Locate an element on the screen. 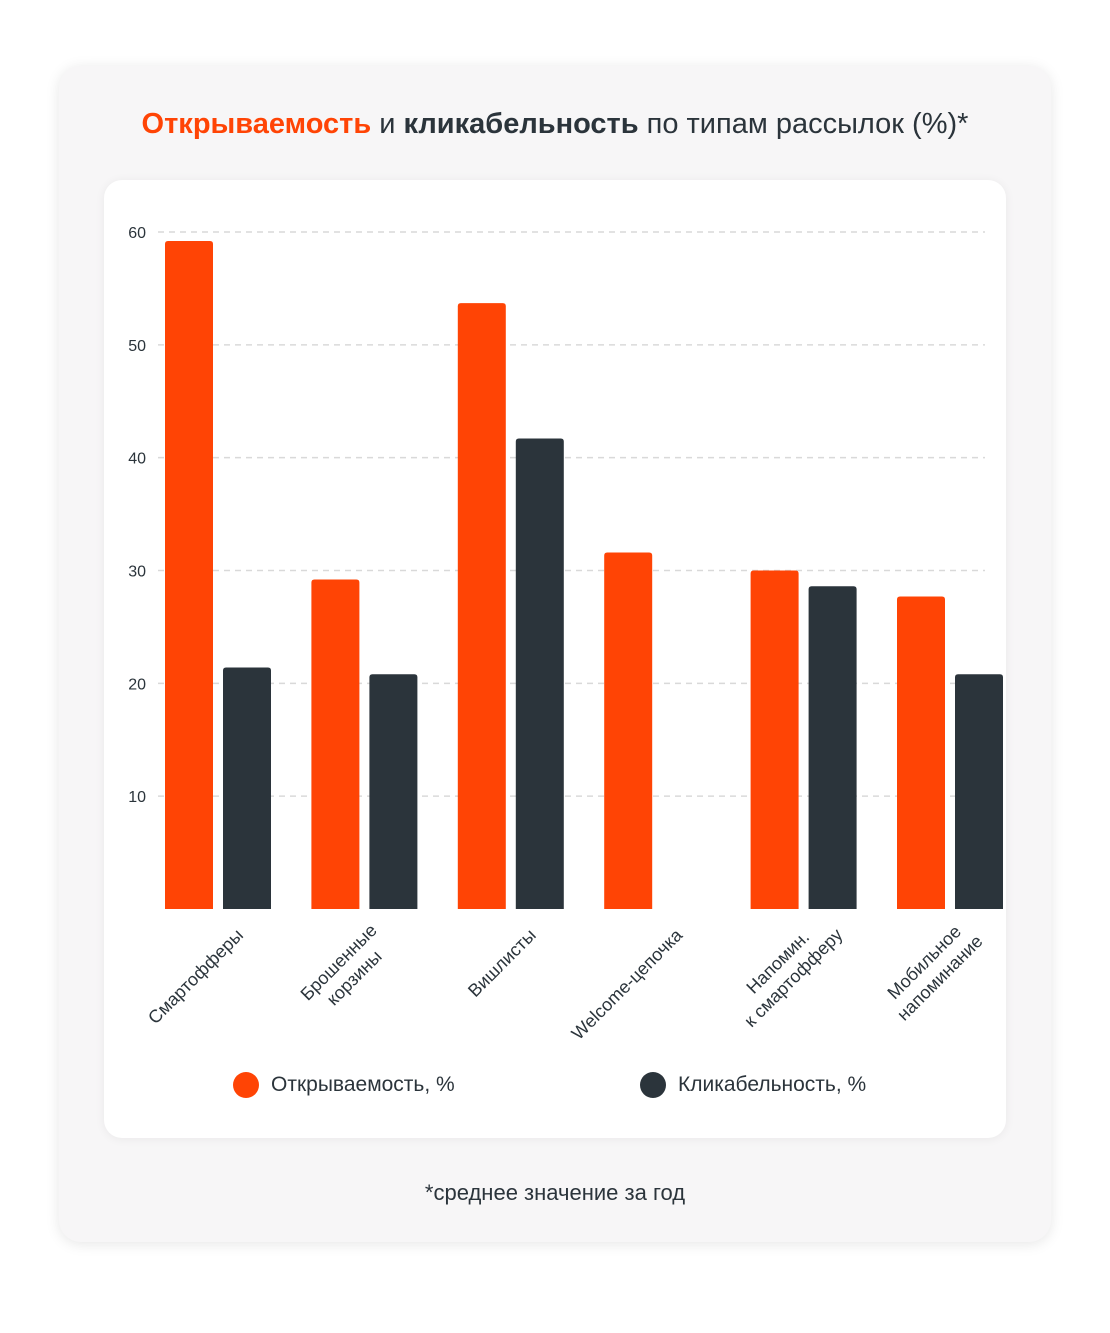 Image resolution: width=1110 pixels, height=1333 pixels. x-tick-label-line: Welcome-цепочка is located at coordinates (627, 983).